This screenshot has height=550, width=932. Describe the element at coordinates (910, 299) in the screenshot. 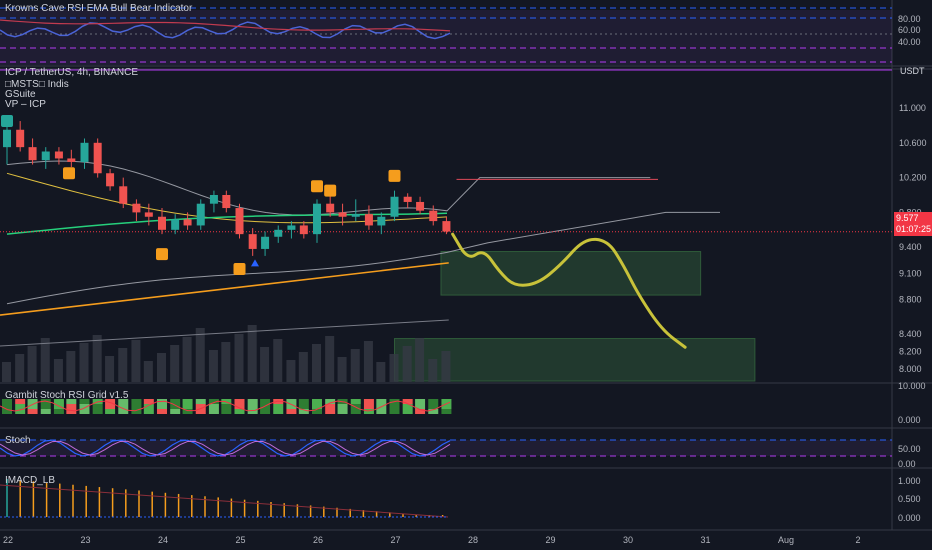

I see `price-axis-tick: 8.800` at that location.